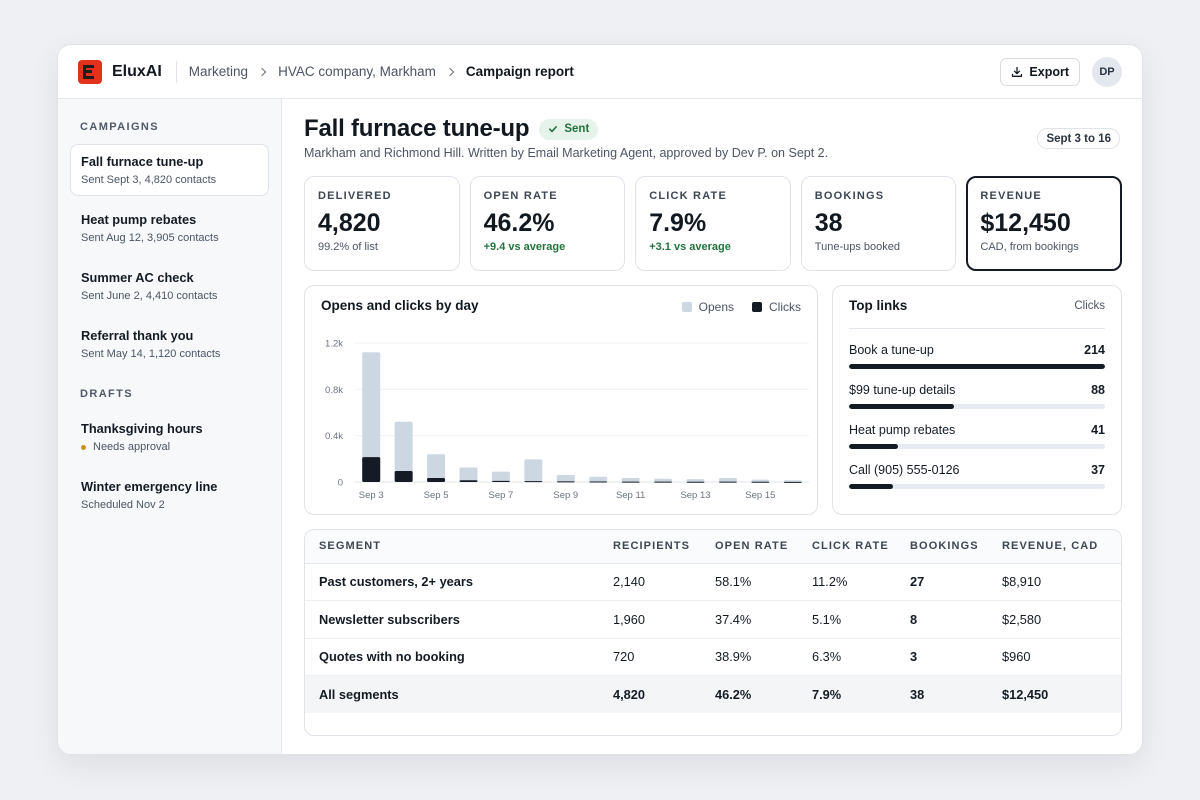  Describe the element at coordinates (678, 223) in the screenshot. I see `kpi-value: 7.9%` at that location.